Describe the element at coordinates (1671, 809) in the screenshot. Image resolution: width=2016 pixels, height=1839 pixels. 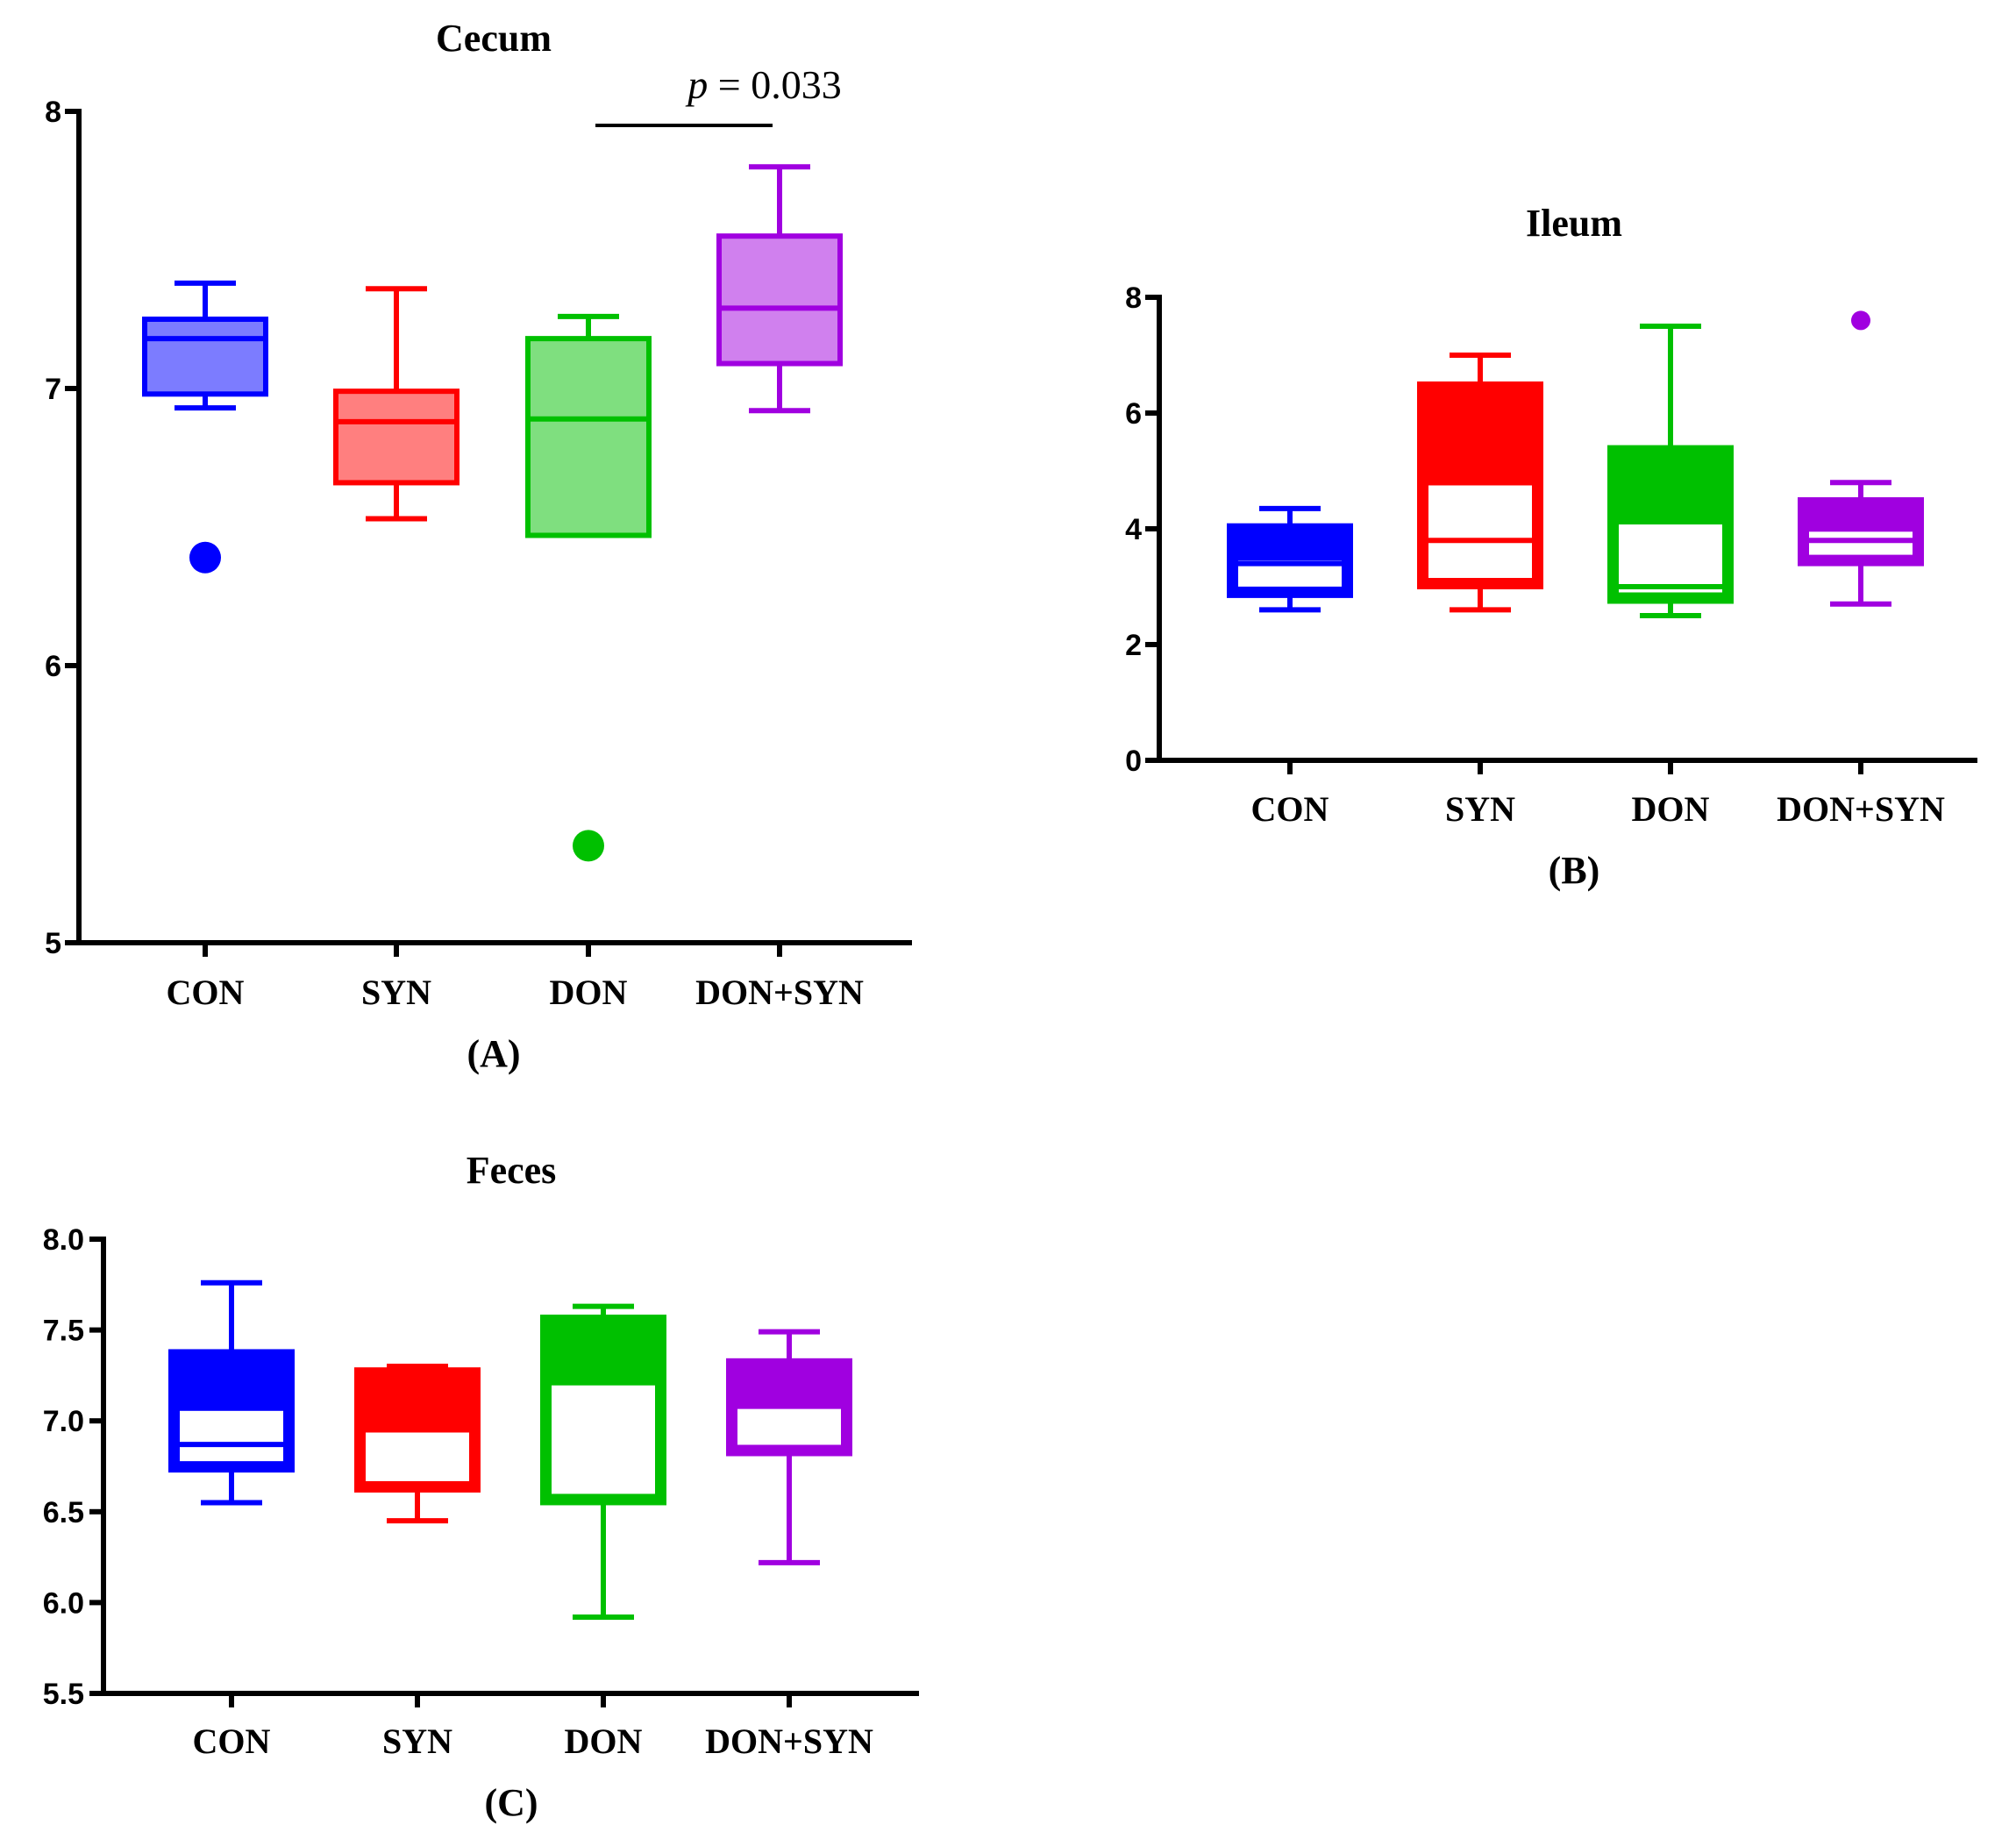
I see `ileum-x-label: DON` at that location.